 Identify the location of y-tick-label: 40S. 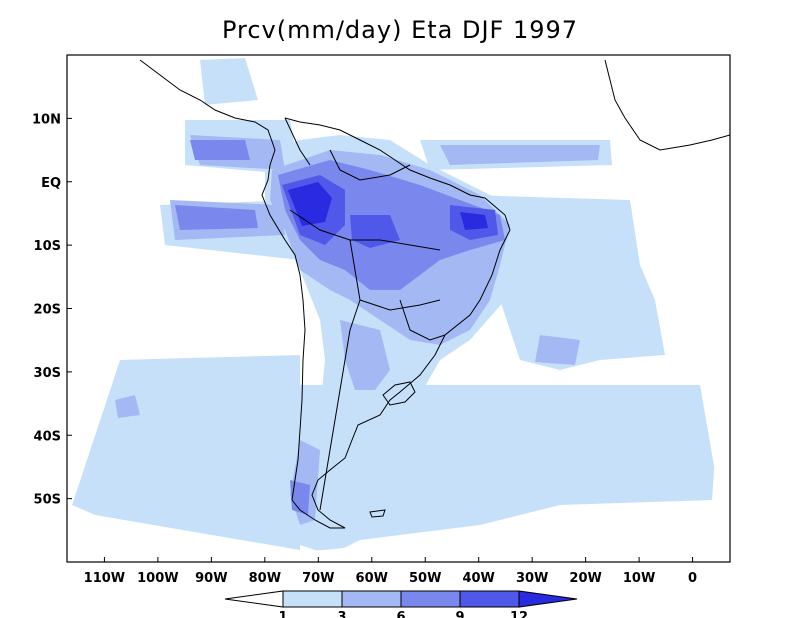
(47, 436).